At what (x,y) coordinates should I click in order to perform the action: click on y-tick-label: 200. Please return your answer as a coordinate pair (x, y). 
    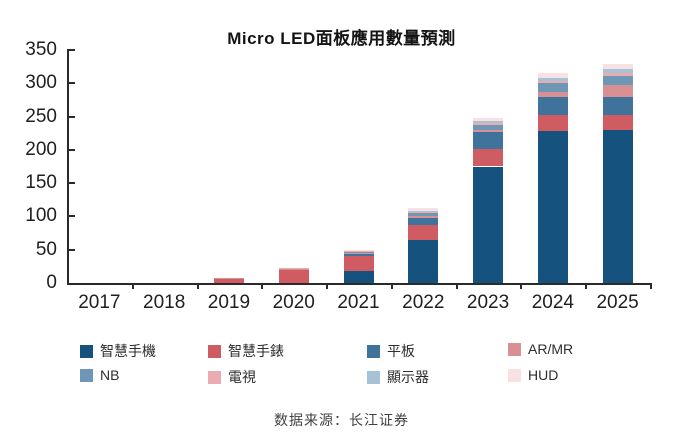
    Looking at the image, I should click on (41, 149).